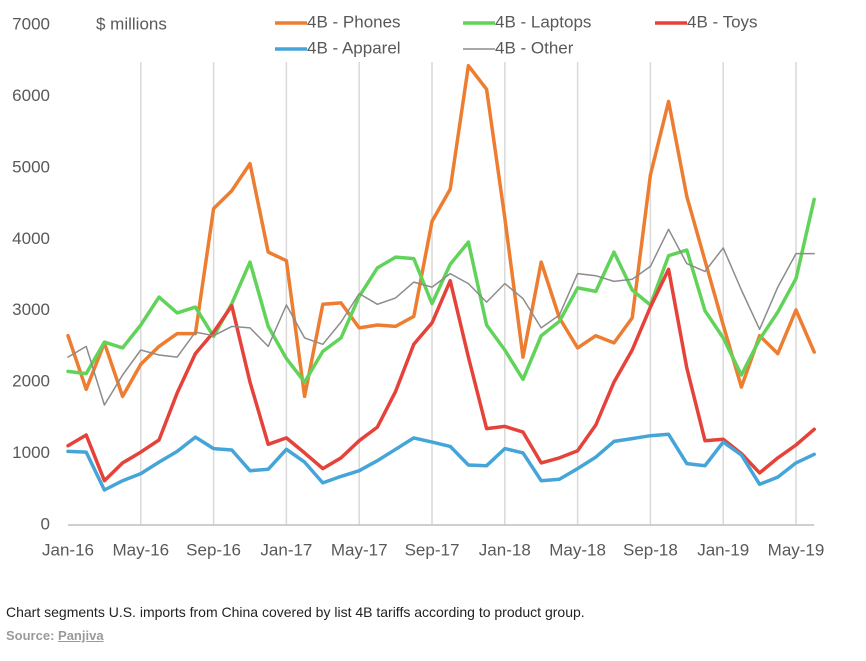 The height and width of the screenshot is (661, 866). What do you see at coordinates (723, 549) in the screenshot?
I see `x-tick-label: Jan-19` at bounding box center [723, 549].